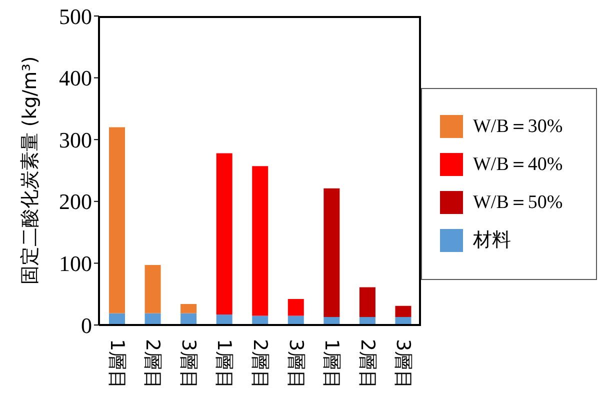 The width and height of the screenshot is (599, 400). I want to click on y-tick-label: 200, so click(75, 201).